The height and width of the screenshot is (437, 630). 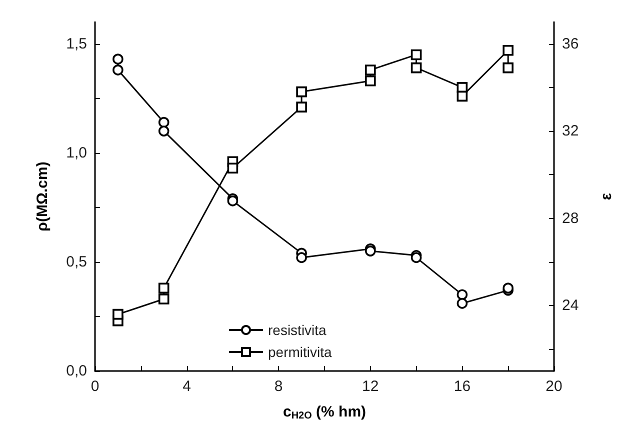 I want to click on y-axis-title: ρ(MΩ.cm), so click(x=42, y=197).